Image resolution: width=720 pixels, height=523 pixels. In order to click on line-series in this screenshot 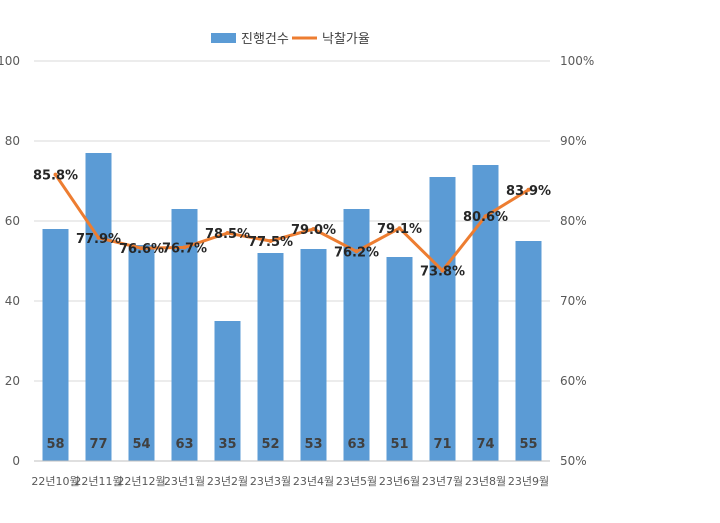, I will do `click(292, 222)`.